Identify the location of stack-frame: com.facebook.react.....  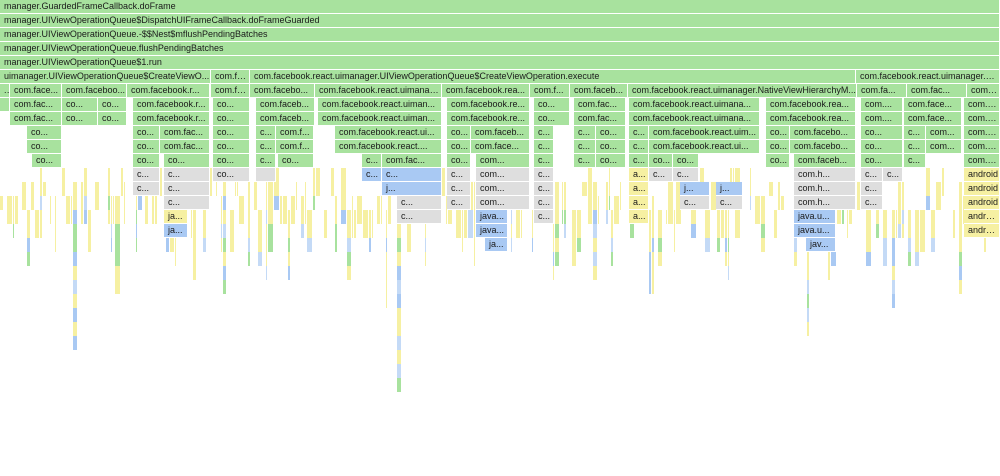
(388, 147).